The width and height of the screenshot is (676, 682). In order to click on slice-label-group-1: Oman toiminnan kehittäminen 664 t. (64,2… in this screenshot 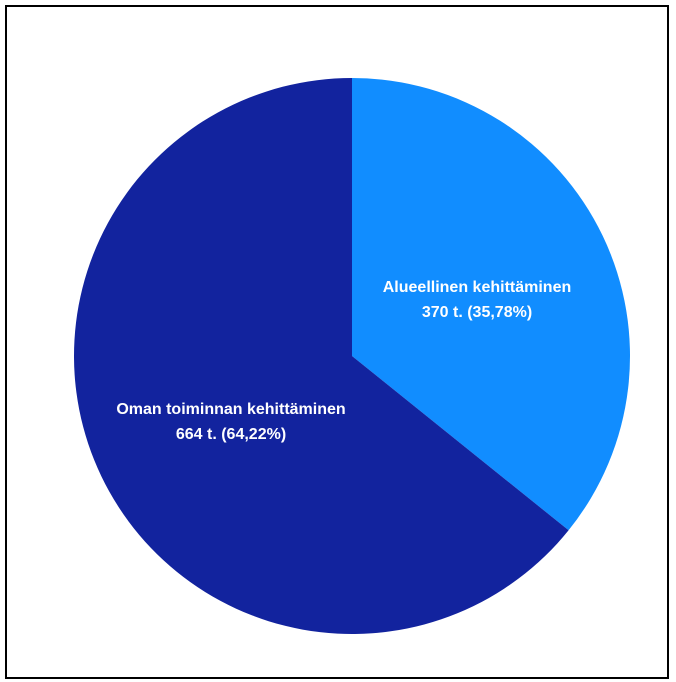, I will do `click(230, 422)`.